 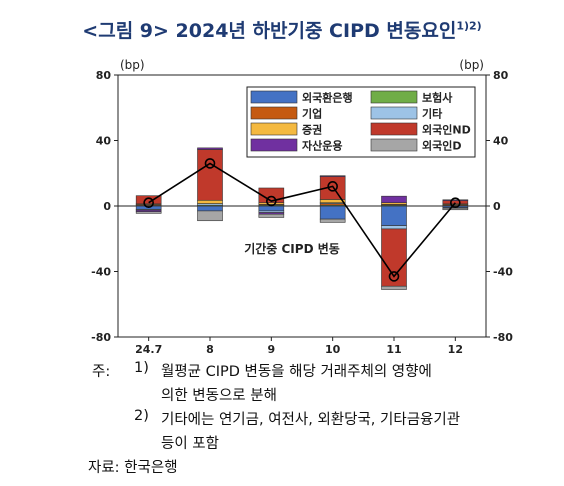 I want to click on y-tick-label-right: -40, so click(x=503, y=272).